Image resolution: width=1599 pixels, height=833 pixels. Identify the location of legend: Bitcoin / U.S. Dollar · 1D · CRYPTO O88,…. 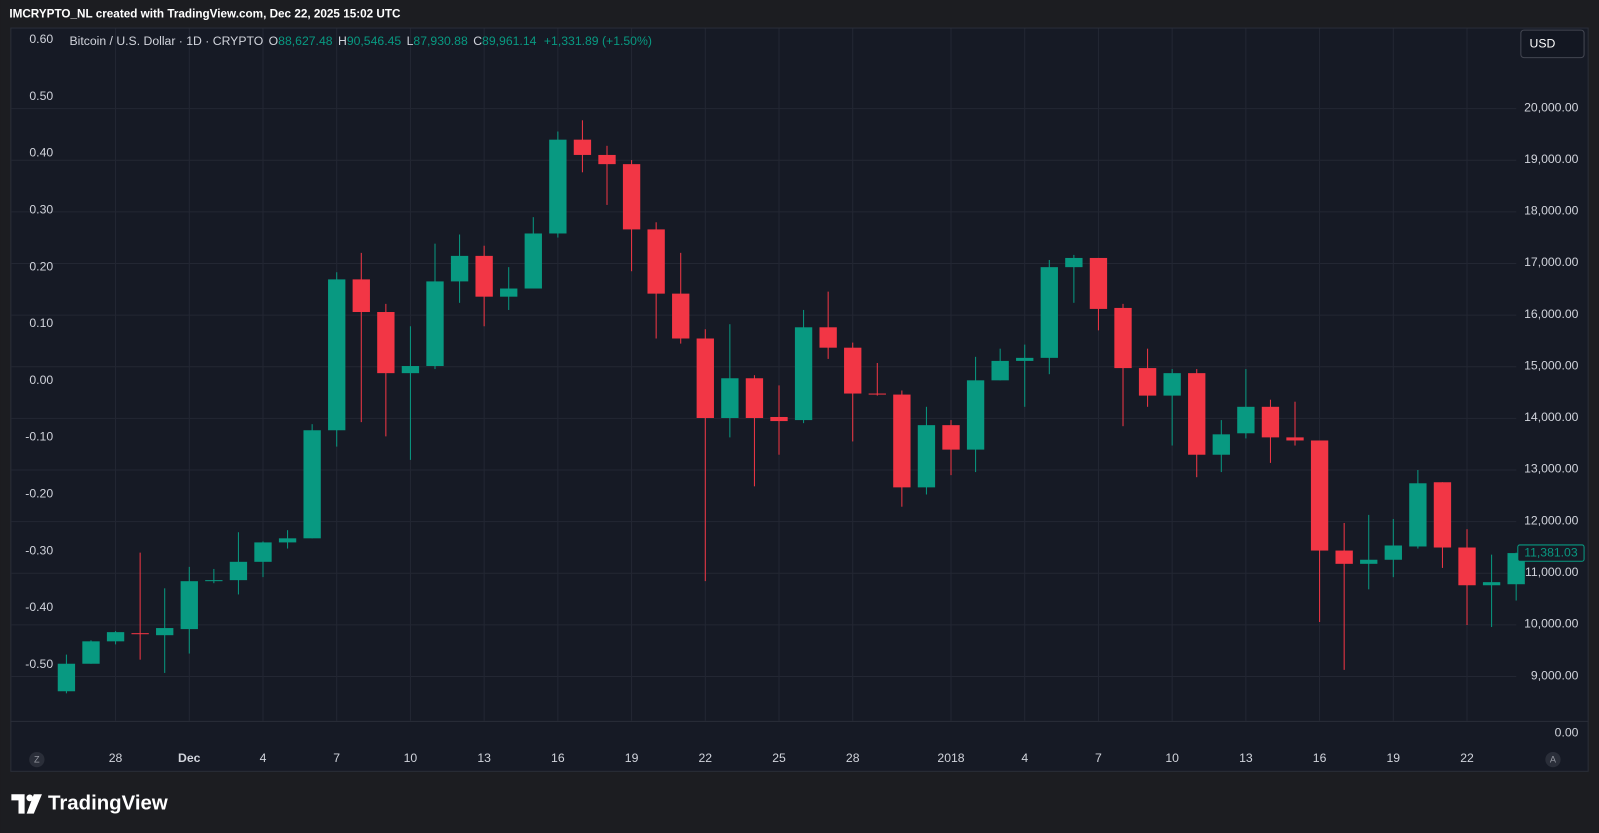
(360, 41).